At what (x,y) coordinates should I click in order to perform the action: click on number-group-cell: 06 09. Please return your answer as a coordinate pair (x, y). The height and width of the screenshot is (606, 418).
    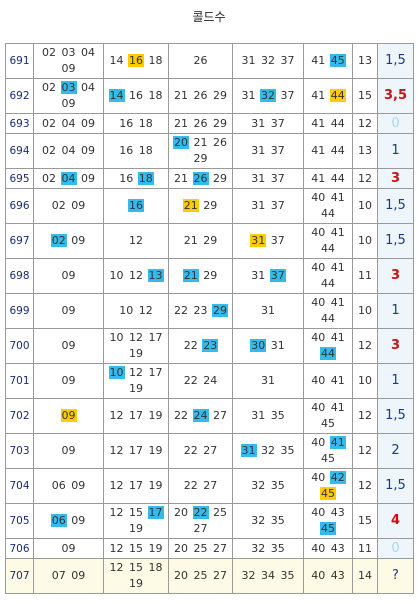
    Looking at the image, I should click on (68, 521).